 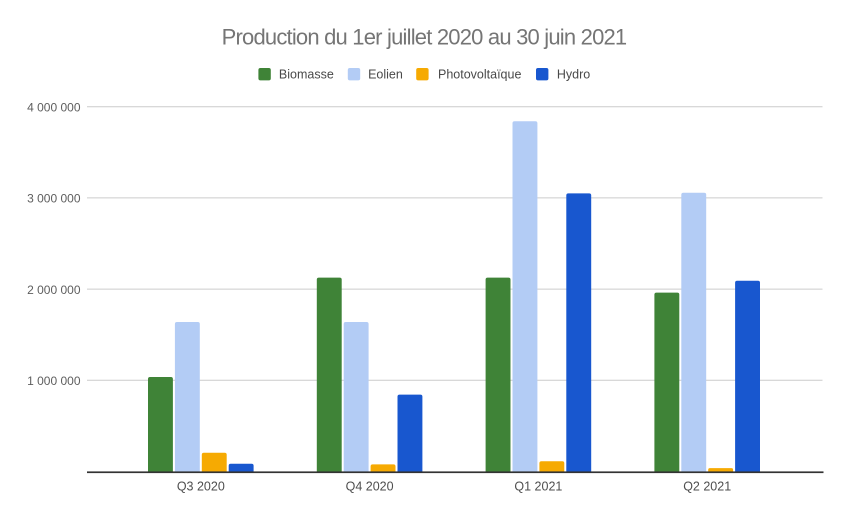 What do you see at coordinates (385, 75) in the screenshot?
I see `svg-text: Eolien` at bounding box center [385, 75].